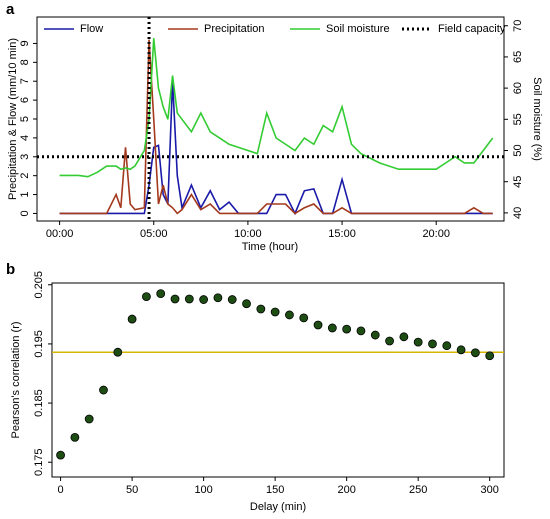 The width and height of the screenshot is (550, 519). What do you see at coordinates (346, 490) in the screenshot?
I see `x-tick-label: 200` at bounding box center [346, 490].